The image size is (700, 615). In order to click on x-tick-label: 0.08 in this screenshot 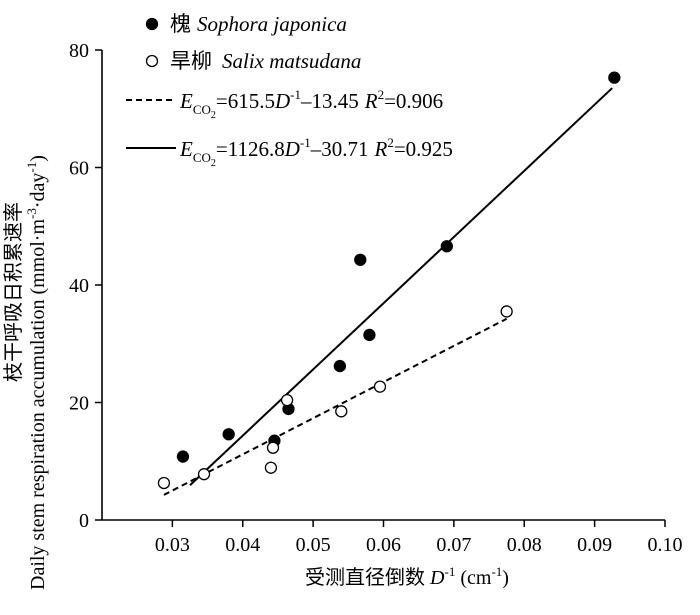, I will do `click(524, 545)`.